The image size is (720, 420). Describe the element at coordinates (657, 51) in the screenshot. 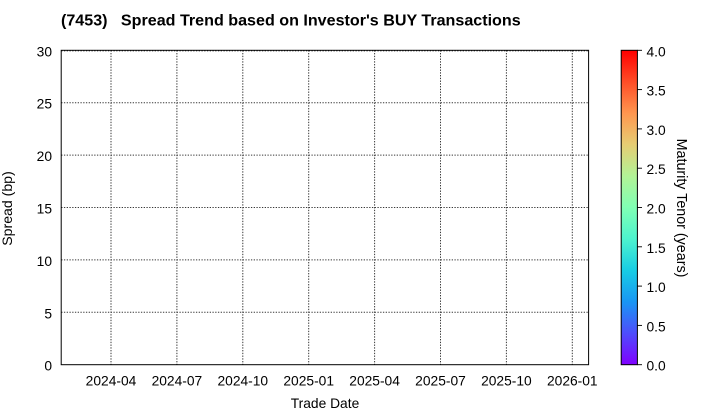

I see `svg-text: 4.0` at that location.